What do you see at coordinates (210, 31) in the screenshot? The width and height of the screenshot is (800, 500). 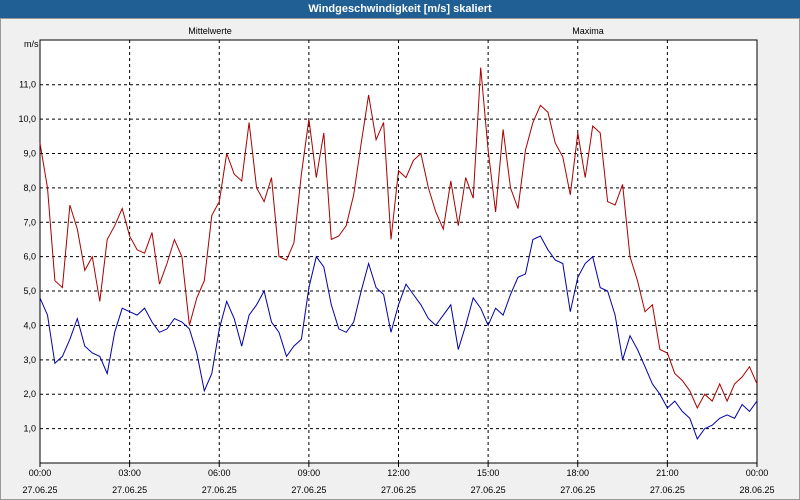 I see `legend-mittelwerte: Mittelwerte` at bounding box center [210, 31].